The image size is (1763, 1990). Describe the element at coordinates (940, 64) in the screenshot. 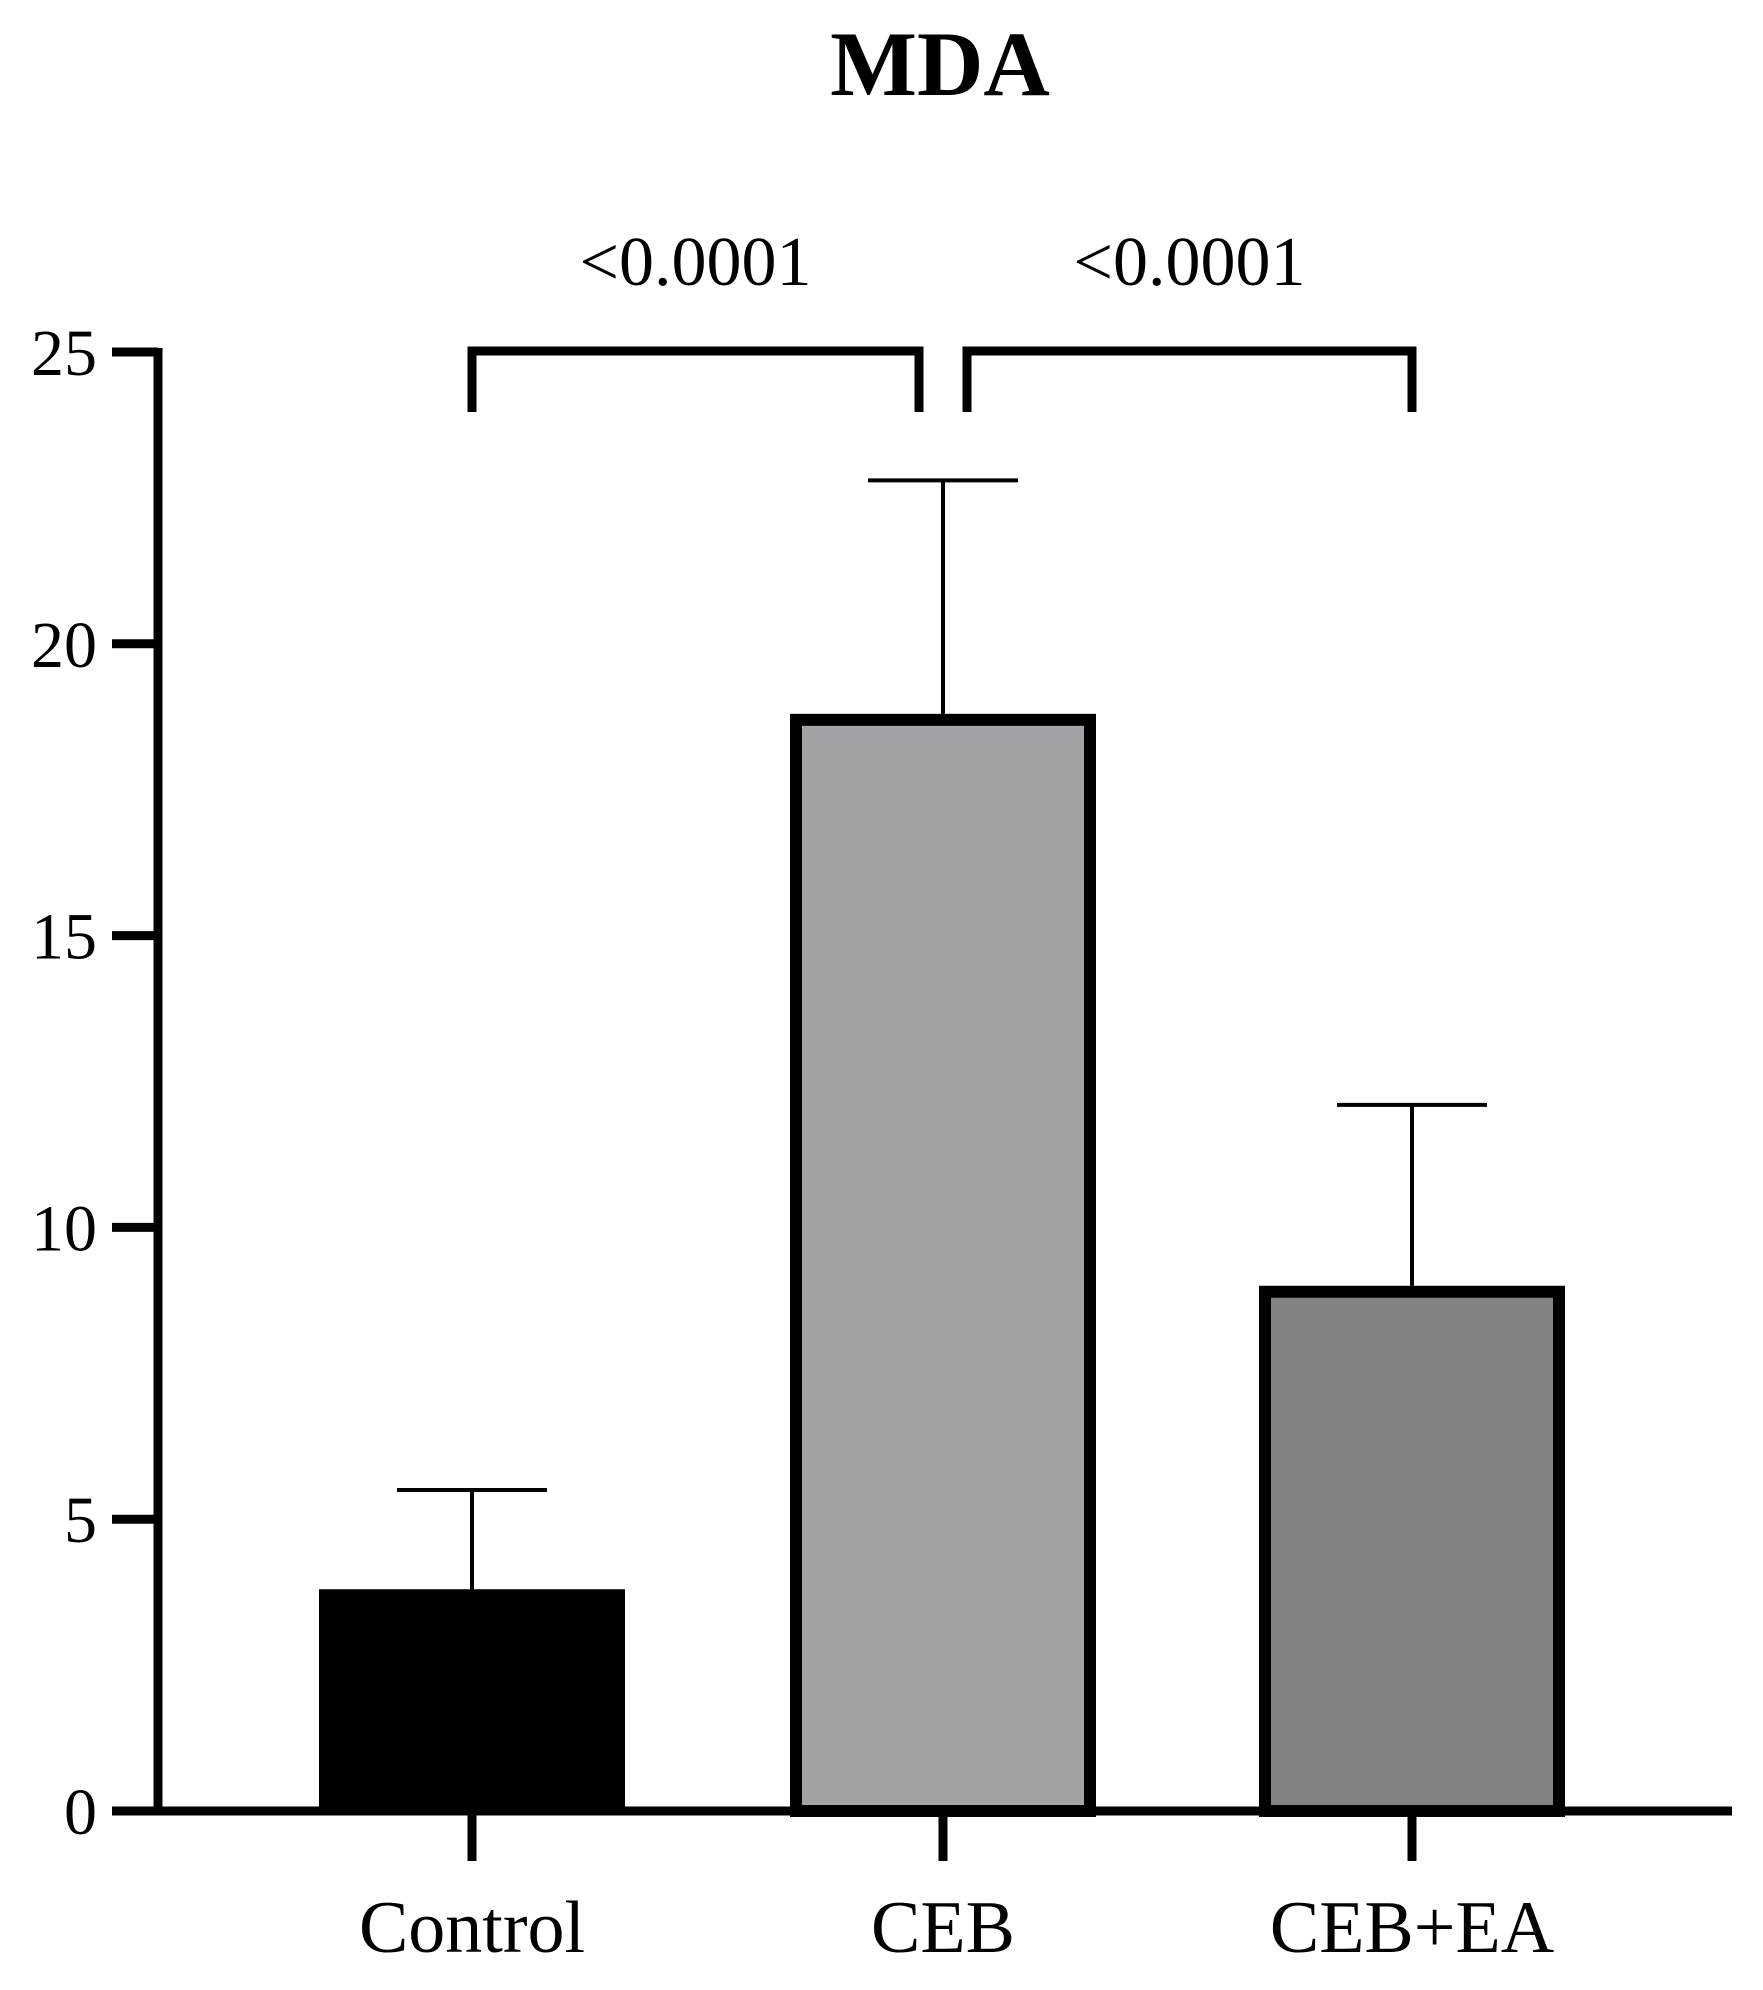

I see `chart-title: MDA` at that location.